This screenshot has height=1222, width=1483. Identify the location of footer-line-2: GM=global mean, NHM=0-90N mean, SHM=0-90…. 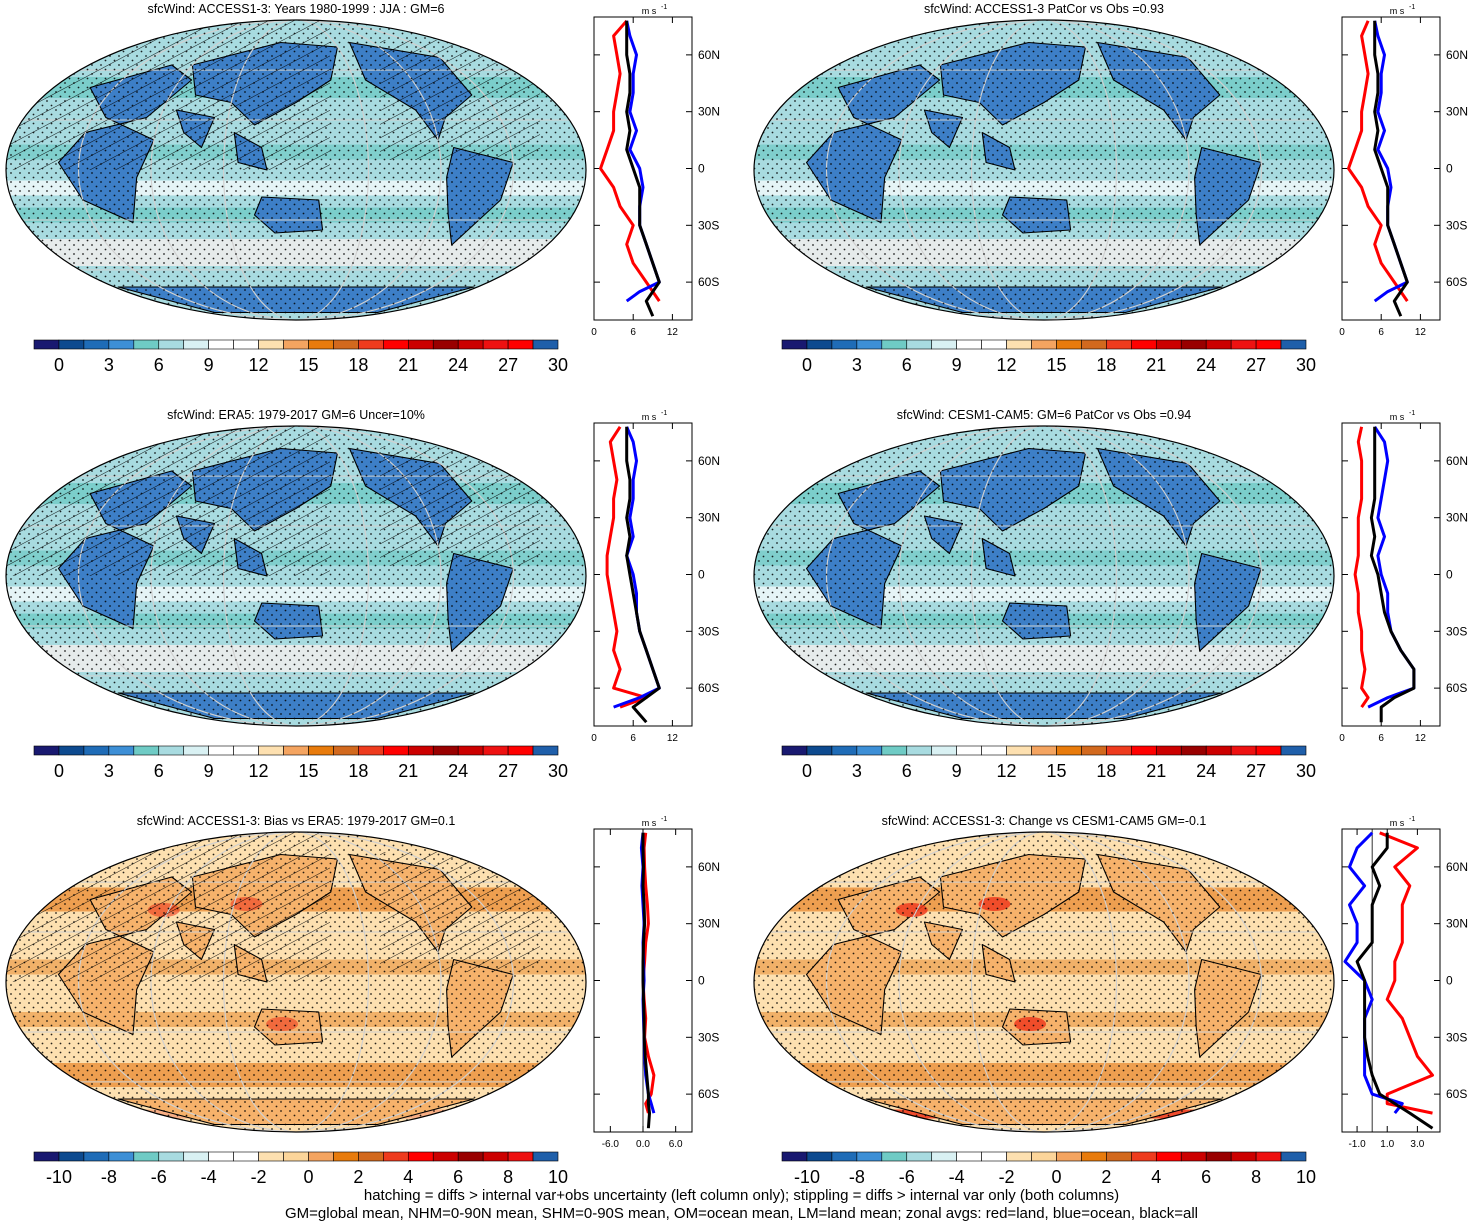
(741, 1213).